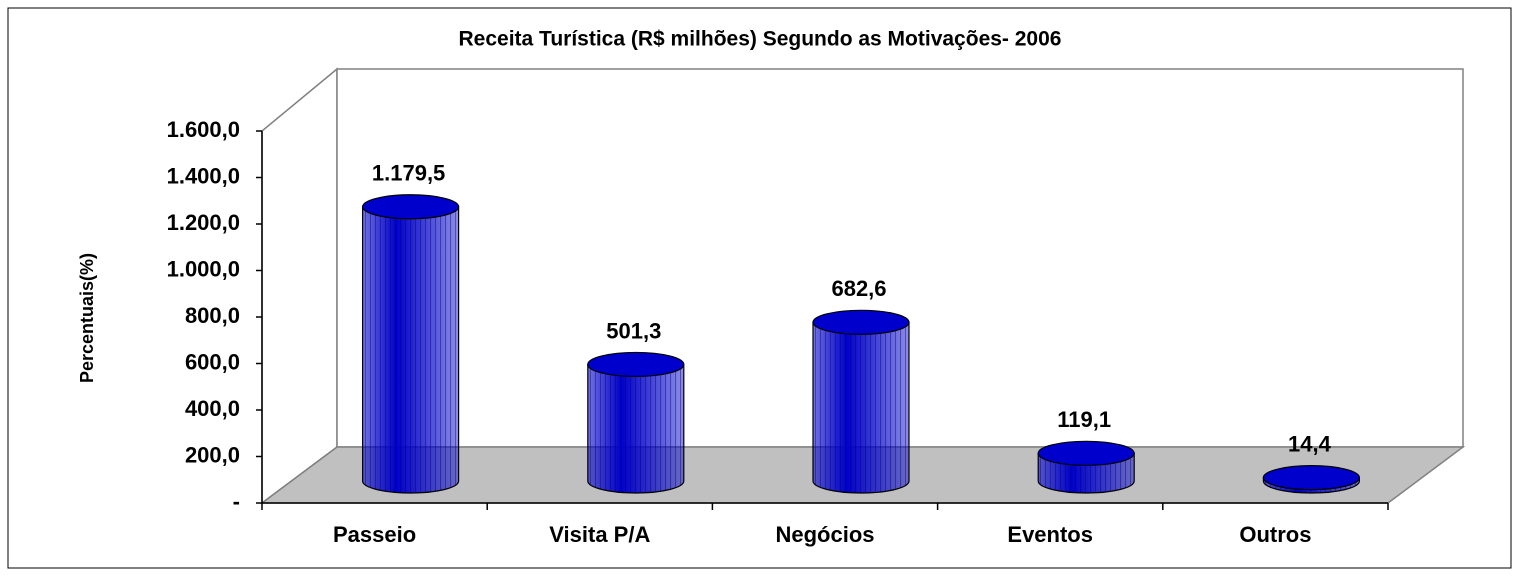  Describe the element at coordinates (633, 330) in the screenshot. I see `data-label: 501,3` at that location.